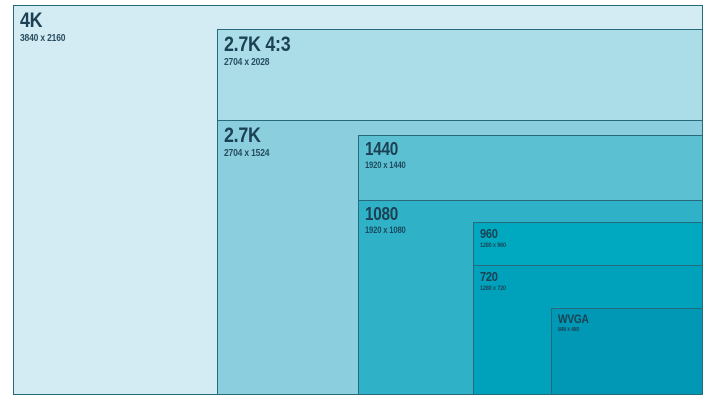 The width and height of the screenshot is (715, 403). What do you see at coordinates (568, 329) in the screenshot?
I see `resolution-dimensions: 848 x 480` at bounding box center [568, 329].